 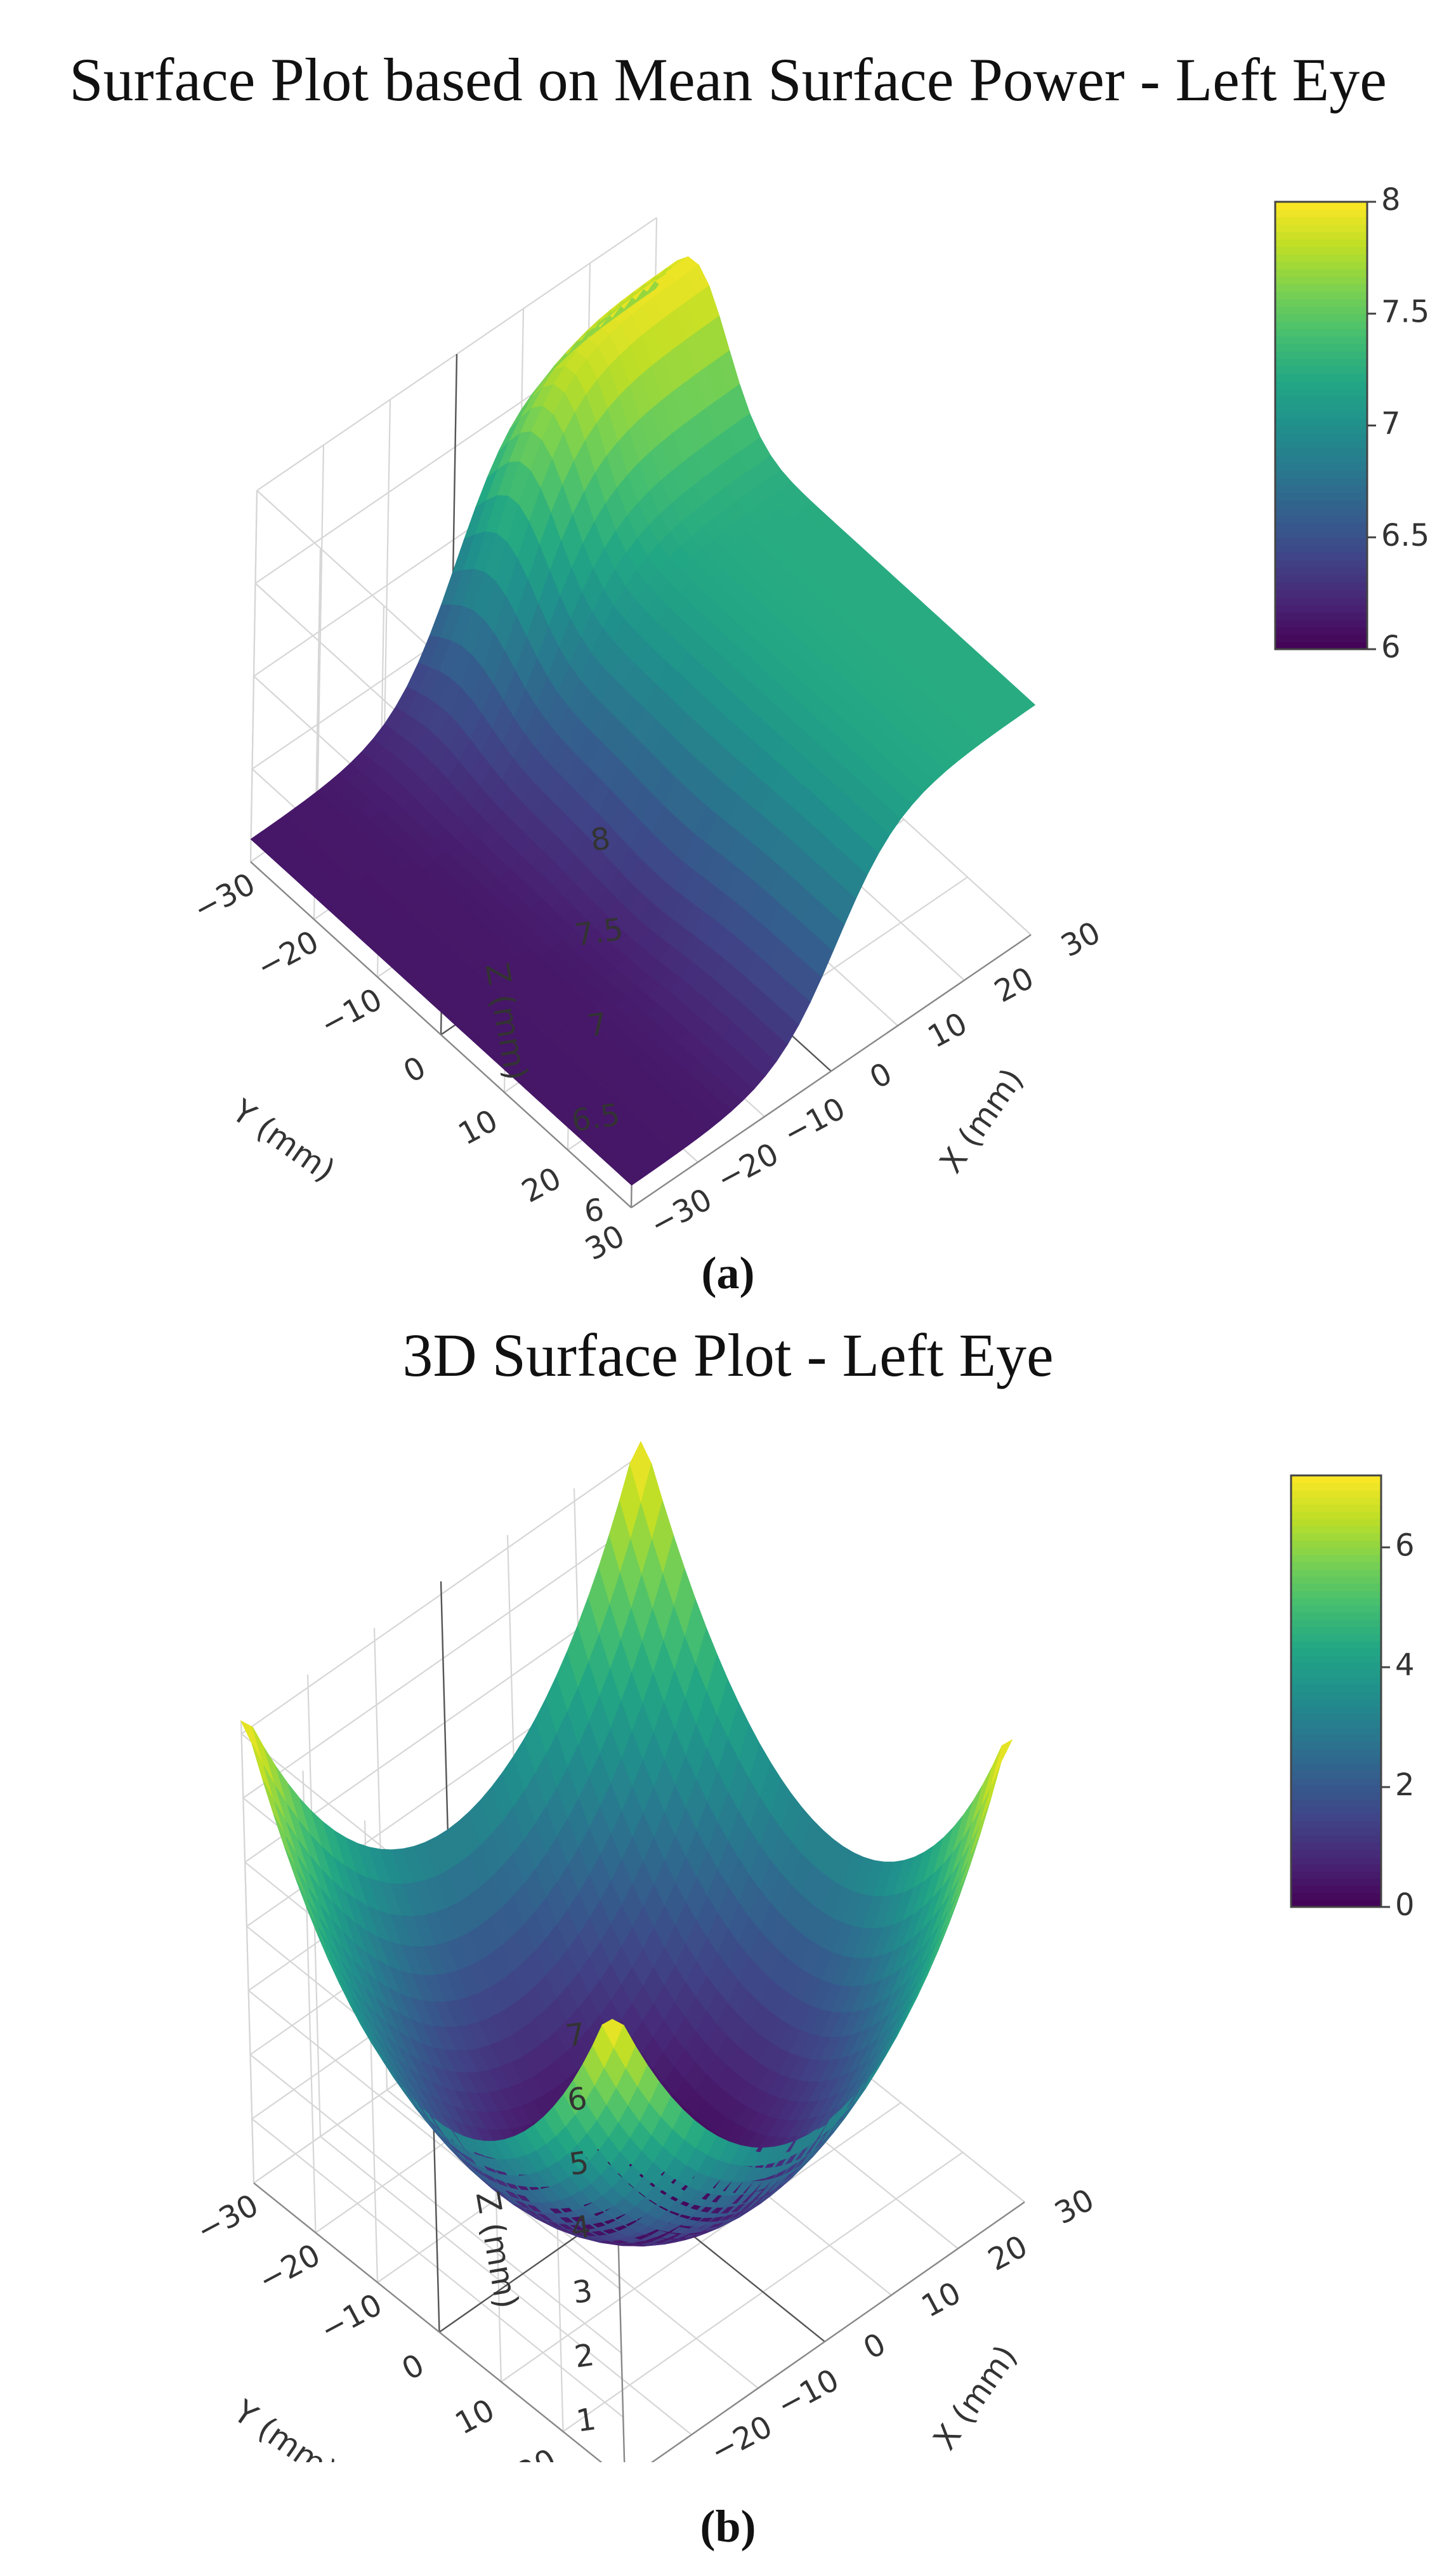 What do you see at coordinates (728, 1355) in the screenshot?
I see `chart-b-title: 3D Surface Plot - Left Eye` at bounding box center [728, 1355].